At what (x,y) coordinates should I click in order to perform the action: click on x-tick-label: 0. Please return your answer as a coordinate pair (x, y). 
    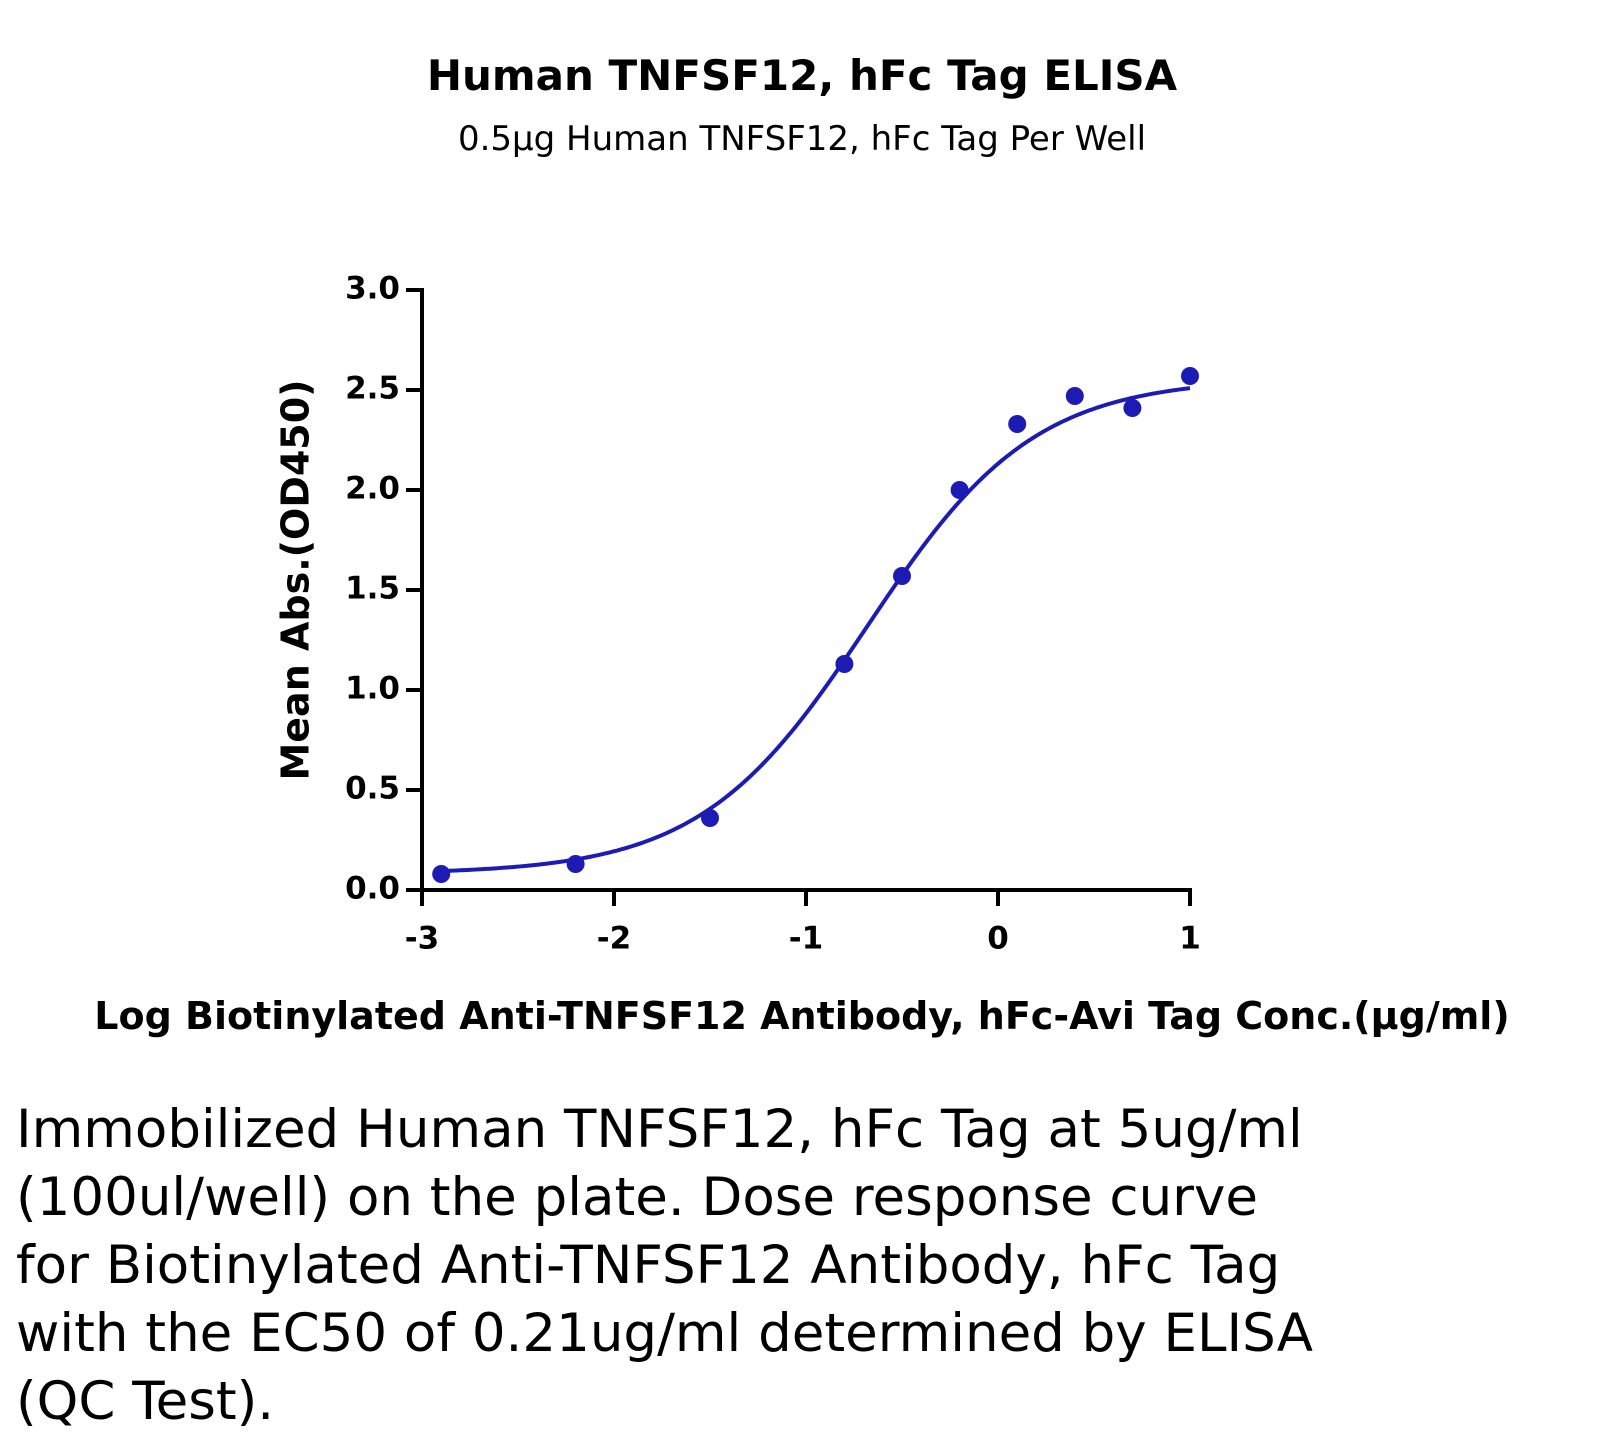
    Looking at the image, I should click on (998, 939).